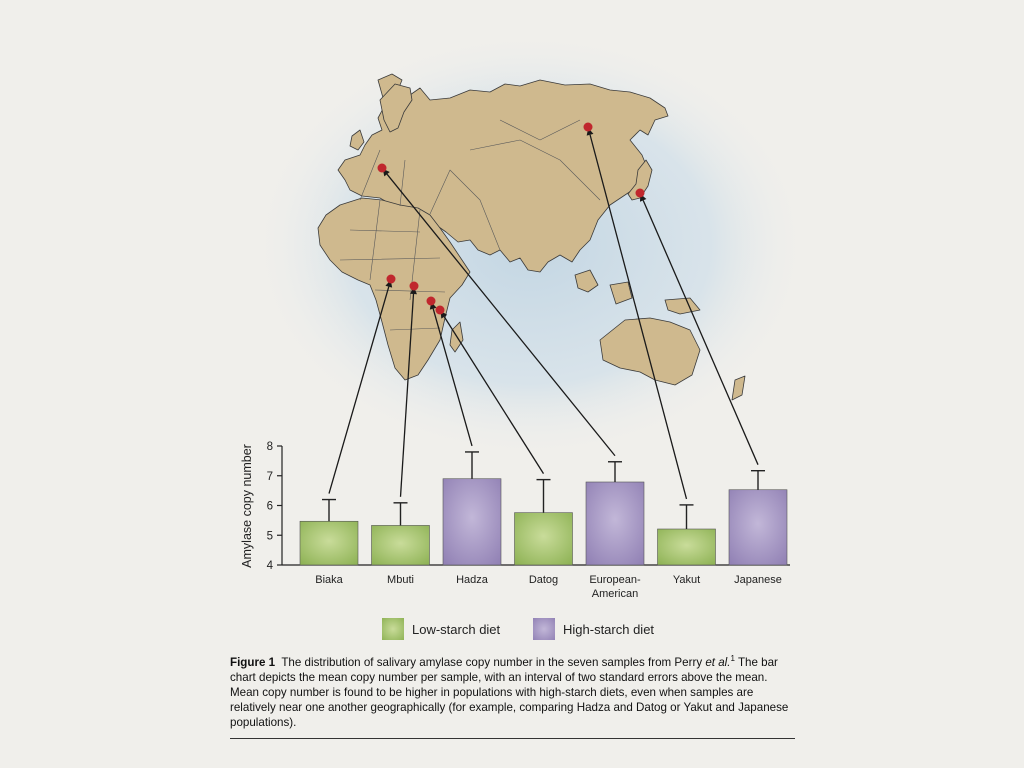  Describe the element at coordinates (274, 506) in the screenshot. I see `y-ticks: 4 5 6 7 8` at that location.